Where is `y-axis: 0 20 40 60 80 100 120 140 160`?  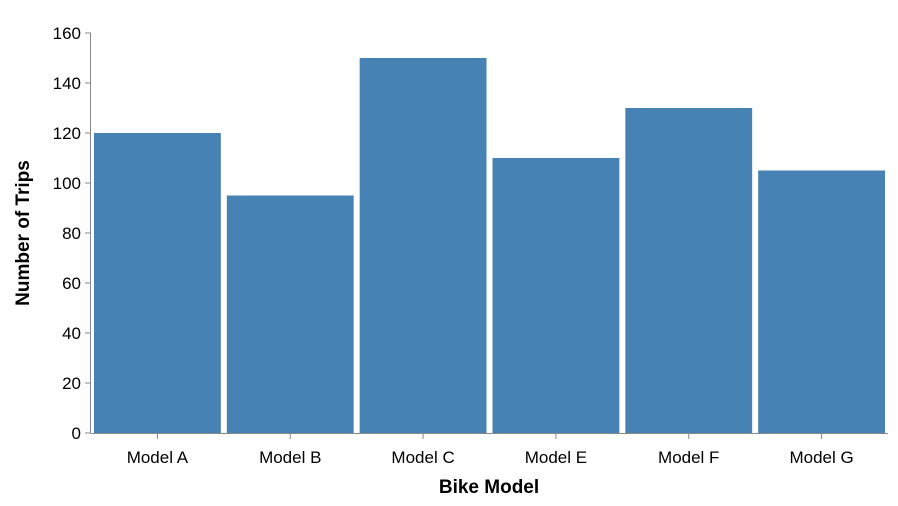
y-axis: 0 20 40 60 80 100 120 140 160 is located at coordinates (72, 233).